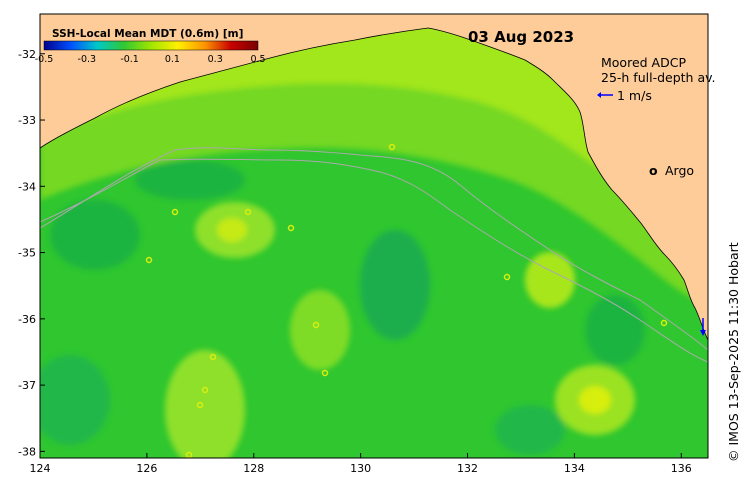 The image size is (750, 496). I want to click on lon-tick-label: 132, so click(467, 468).